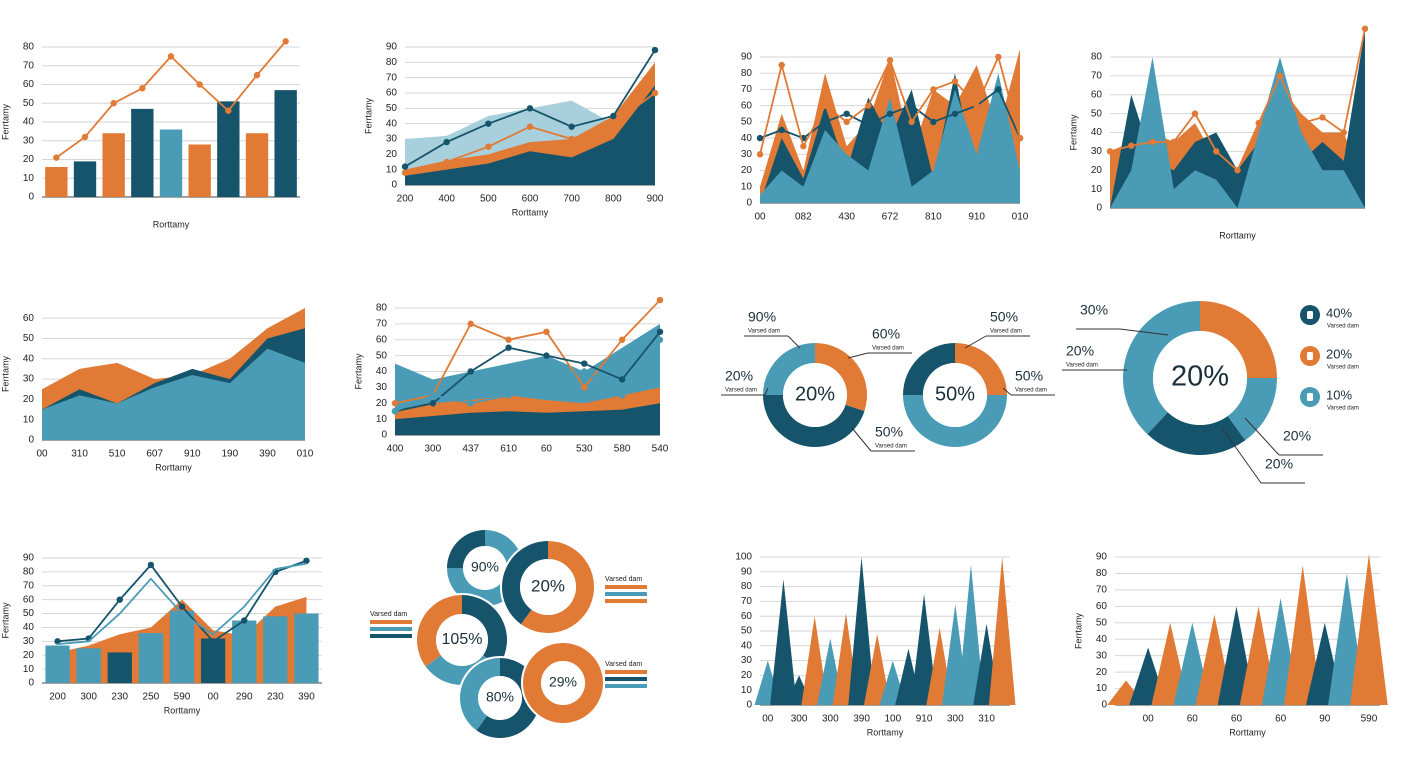 The width and height of the screenshot is (1408, 768). I want to click on x-tick-label: 200, so click(57, 697).